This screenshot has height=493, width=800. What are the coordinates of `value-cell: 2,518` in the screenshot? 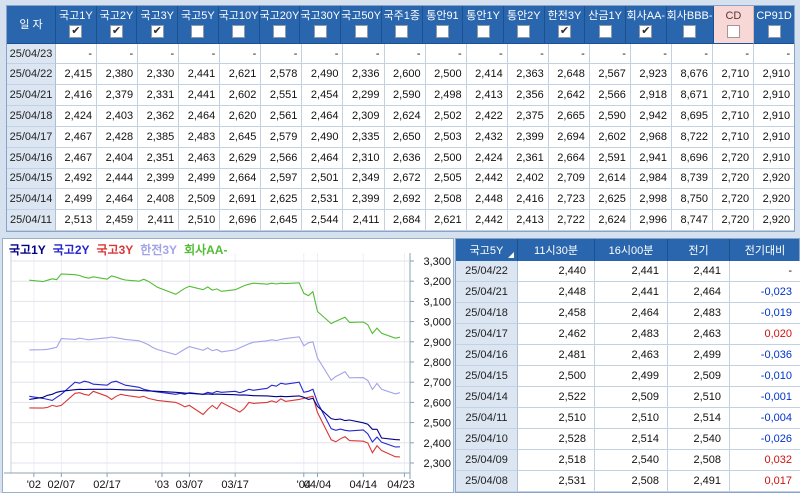 It's located at (556, 460).